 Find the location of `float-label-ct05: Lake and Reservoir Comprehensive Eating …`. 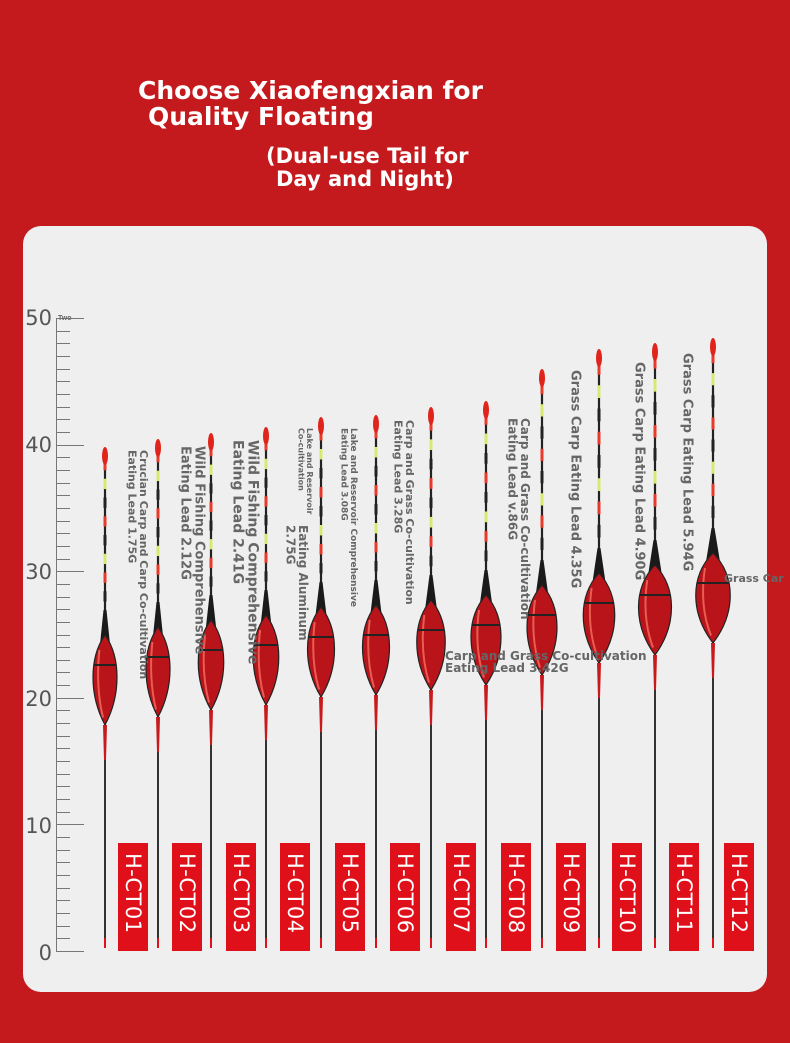

float-label-ct05: Lake and Reservoir Comprehensive Eating … is located at coordinates (348, 517).